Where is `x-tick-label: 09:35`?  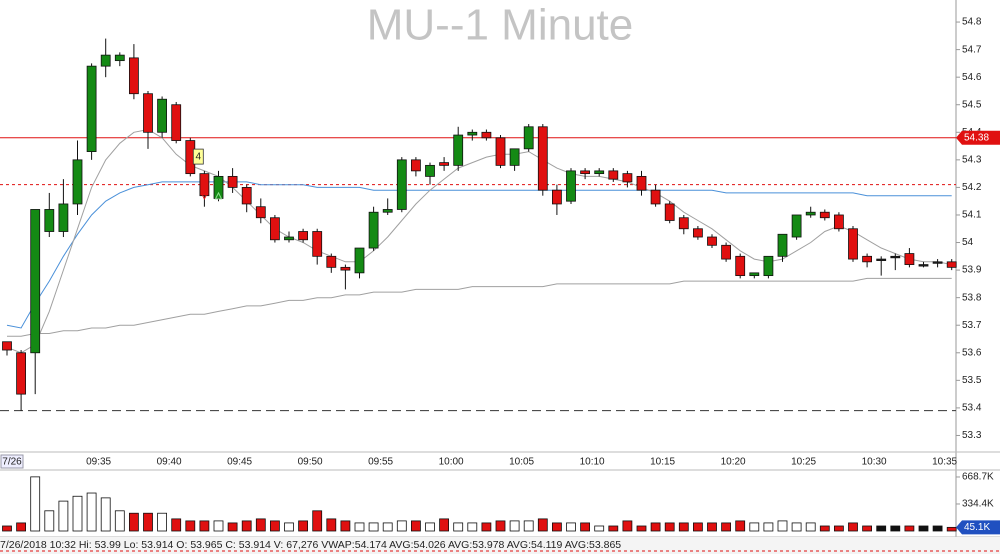 x-tick-label: 09:35 is located at coordinates (98, 462).